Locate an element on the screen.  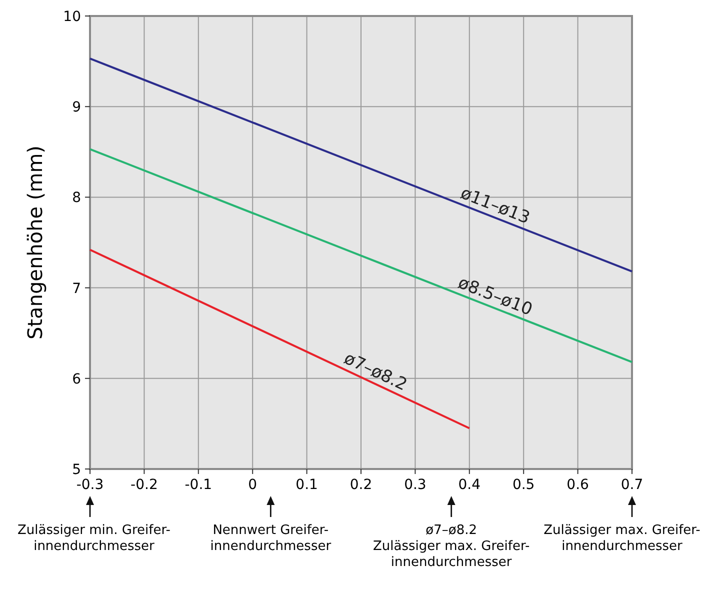
y-axis-title: Stangenhöhe (mm) is located at coordinates (35, 243).